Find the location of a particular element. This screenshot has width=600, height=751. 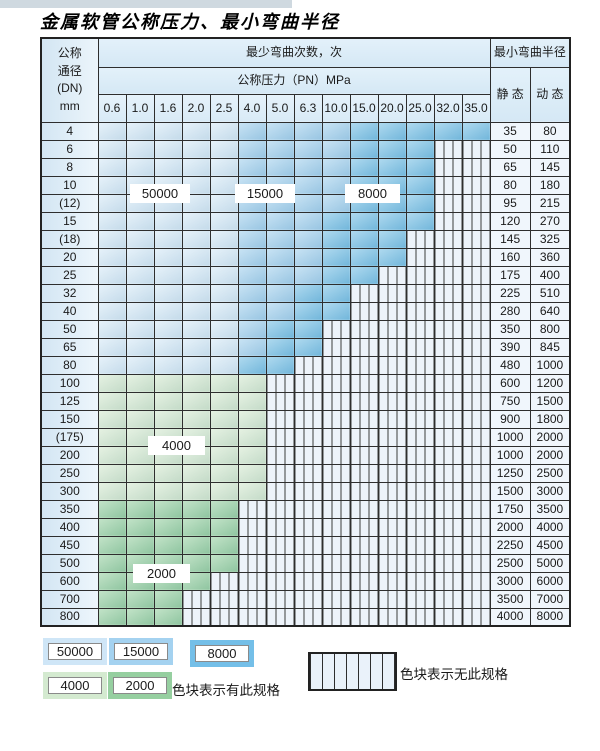

static-radius-value: 1000 is located at coordinates (510, 437).